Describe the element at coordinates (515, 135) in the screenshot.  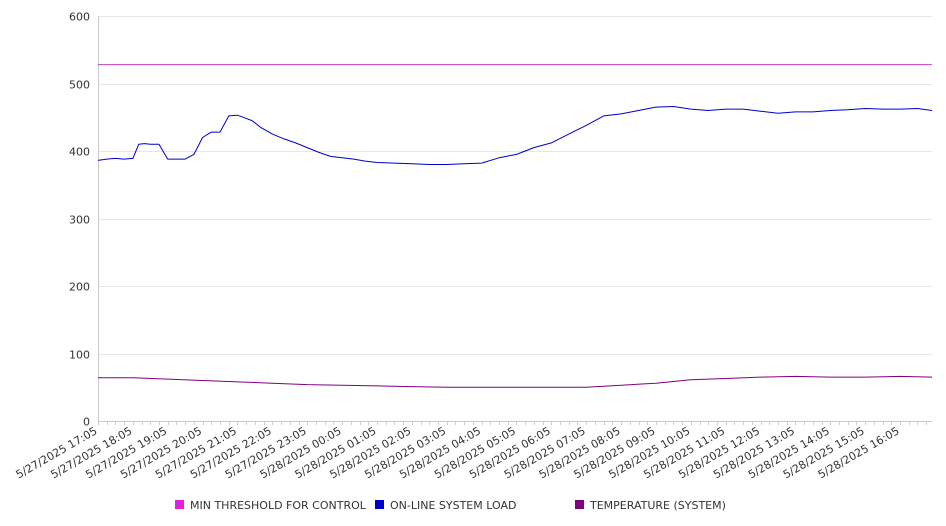
I see `series-line-on-line-system-load` at that location.